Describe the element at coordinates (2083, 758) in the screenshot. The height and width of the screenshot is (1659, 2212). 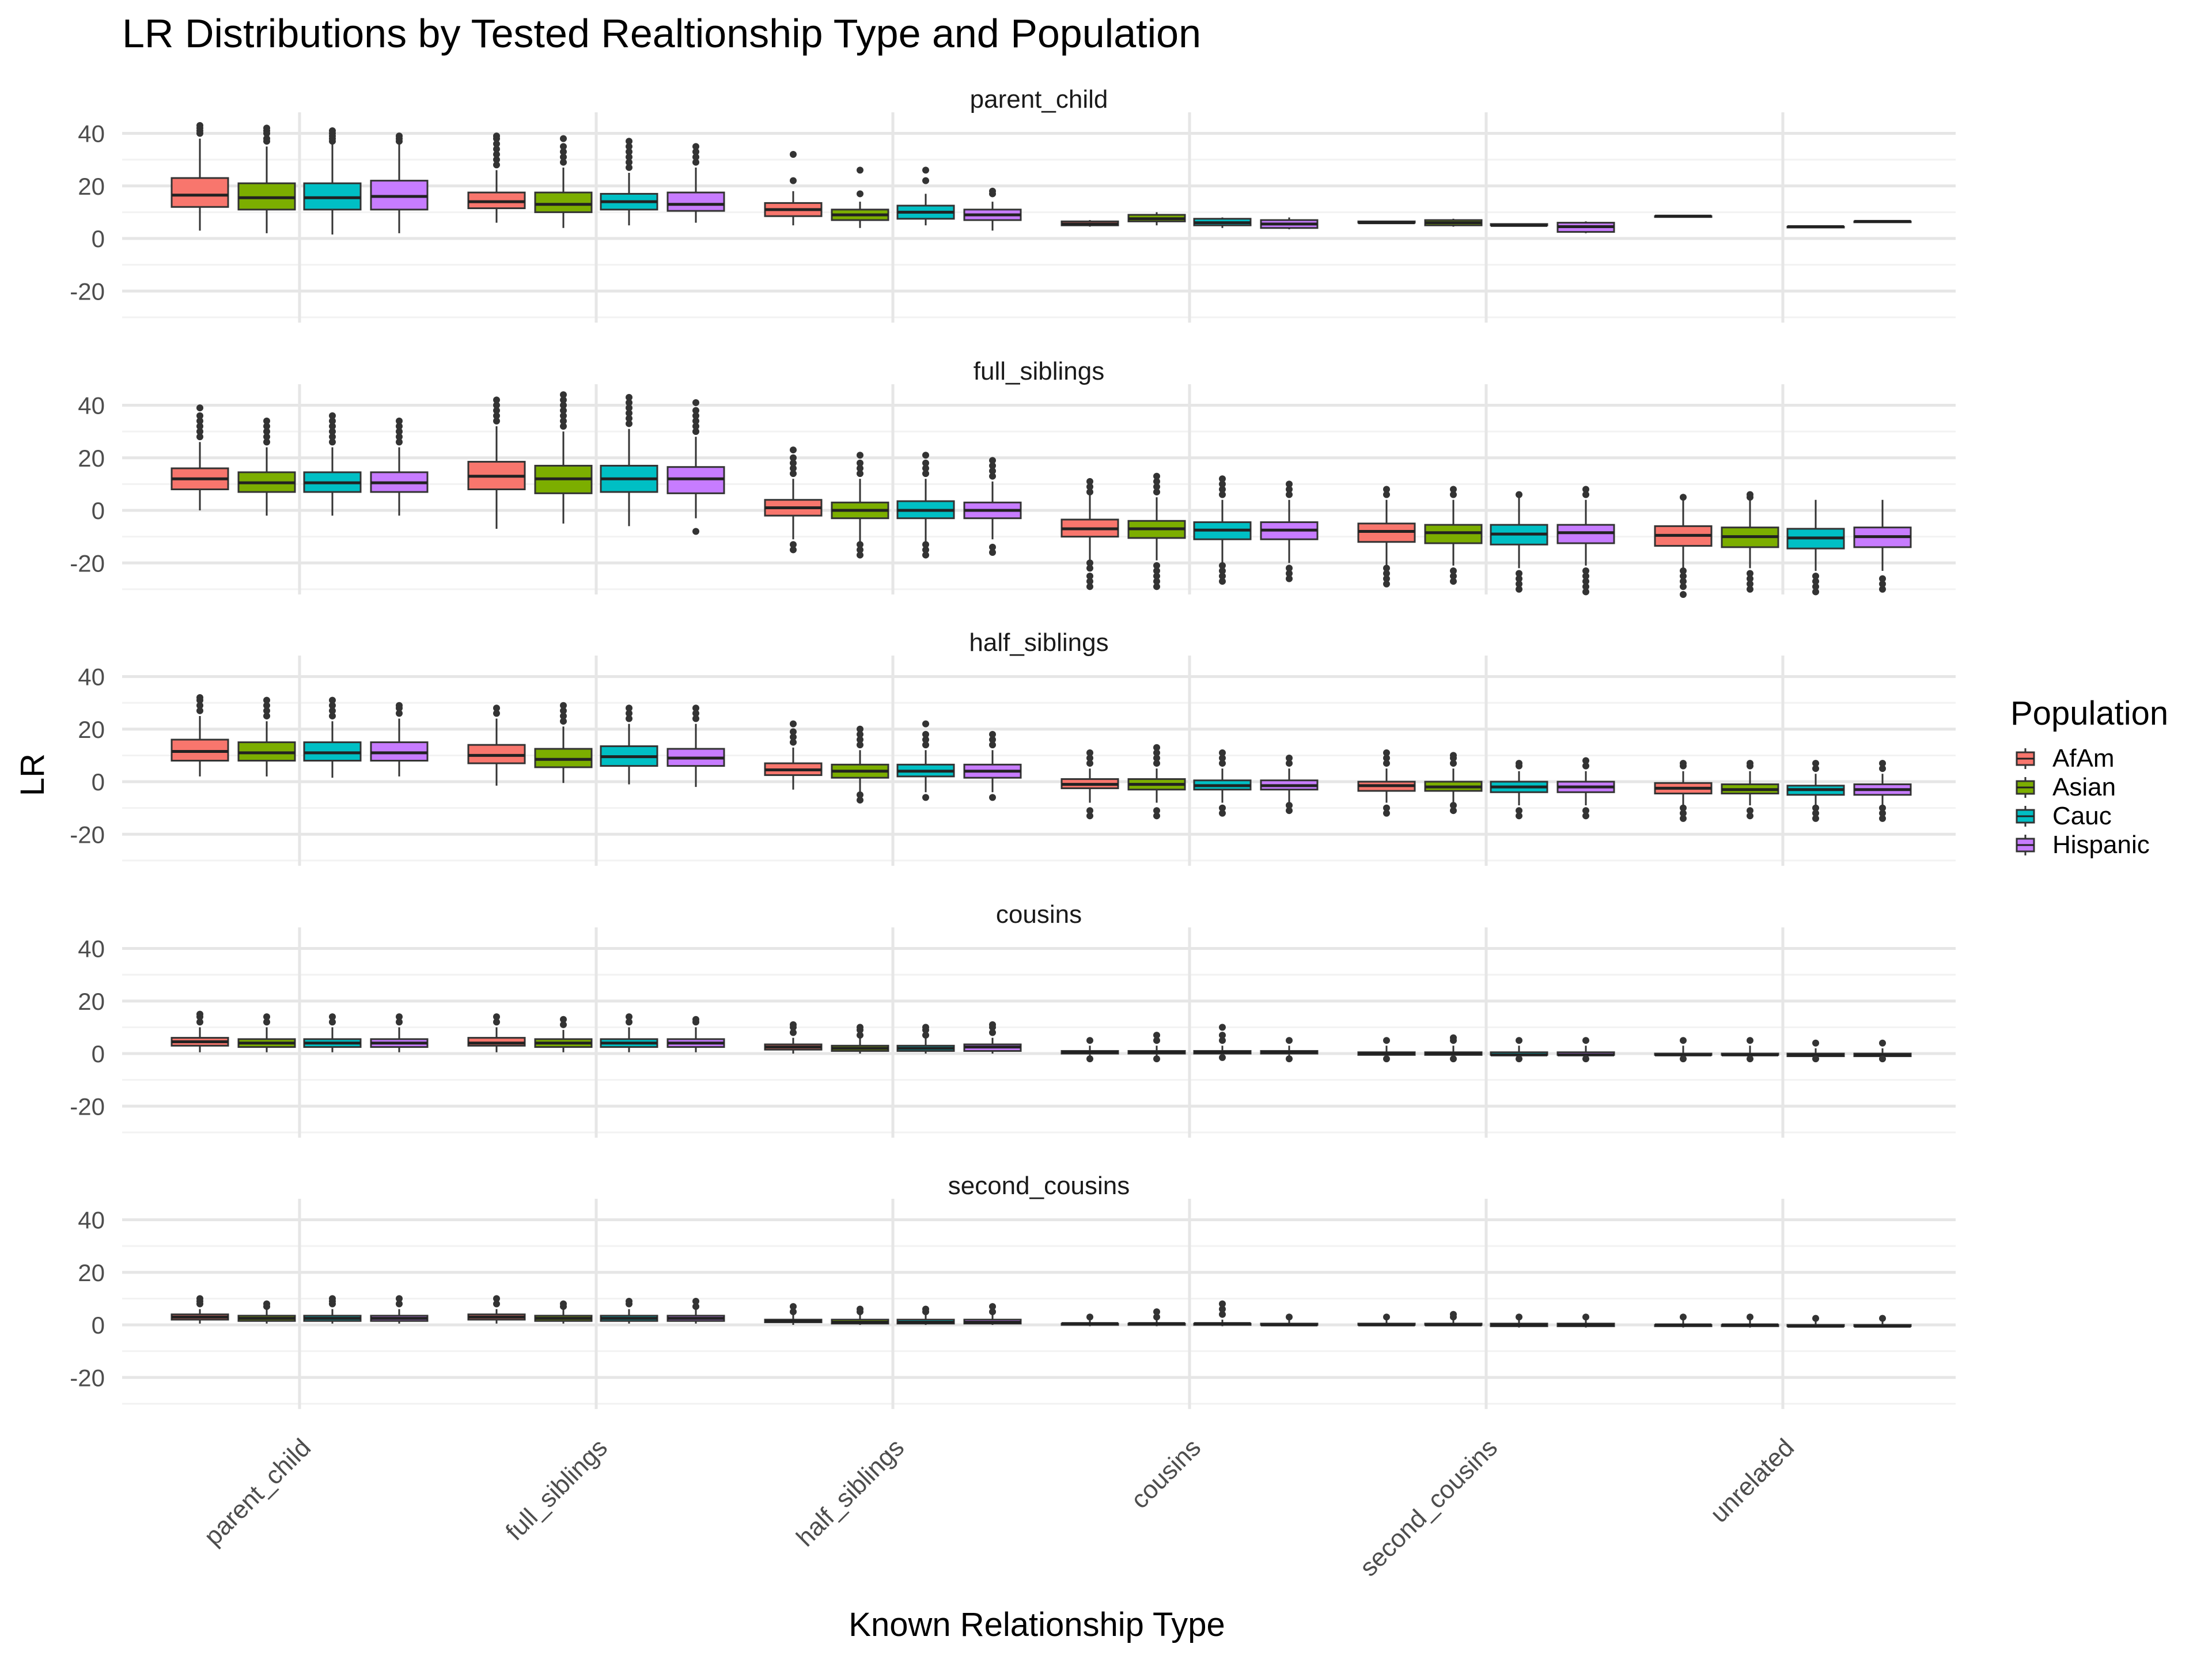
I see `legend-label: AfAm` at that location.